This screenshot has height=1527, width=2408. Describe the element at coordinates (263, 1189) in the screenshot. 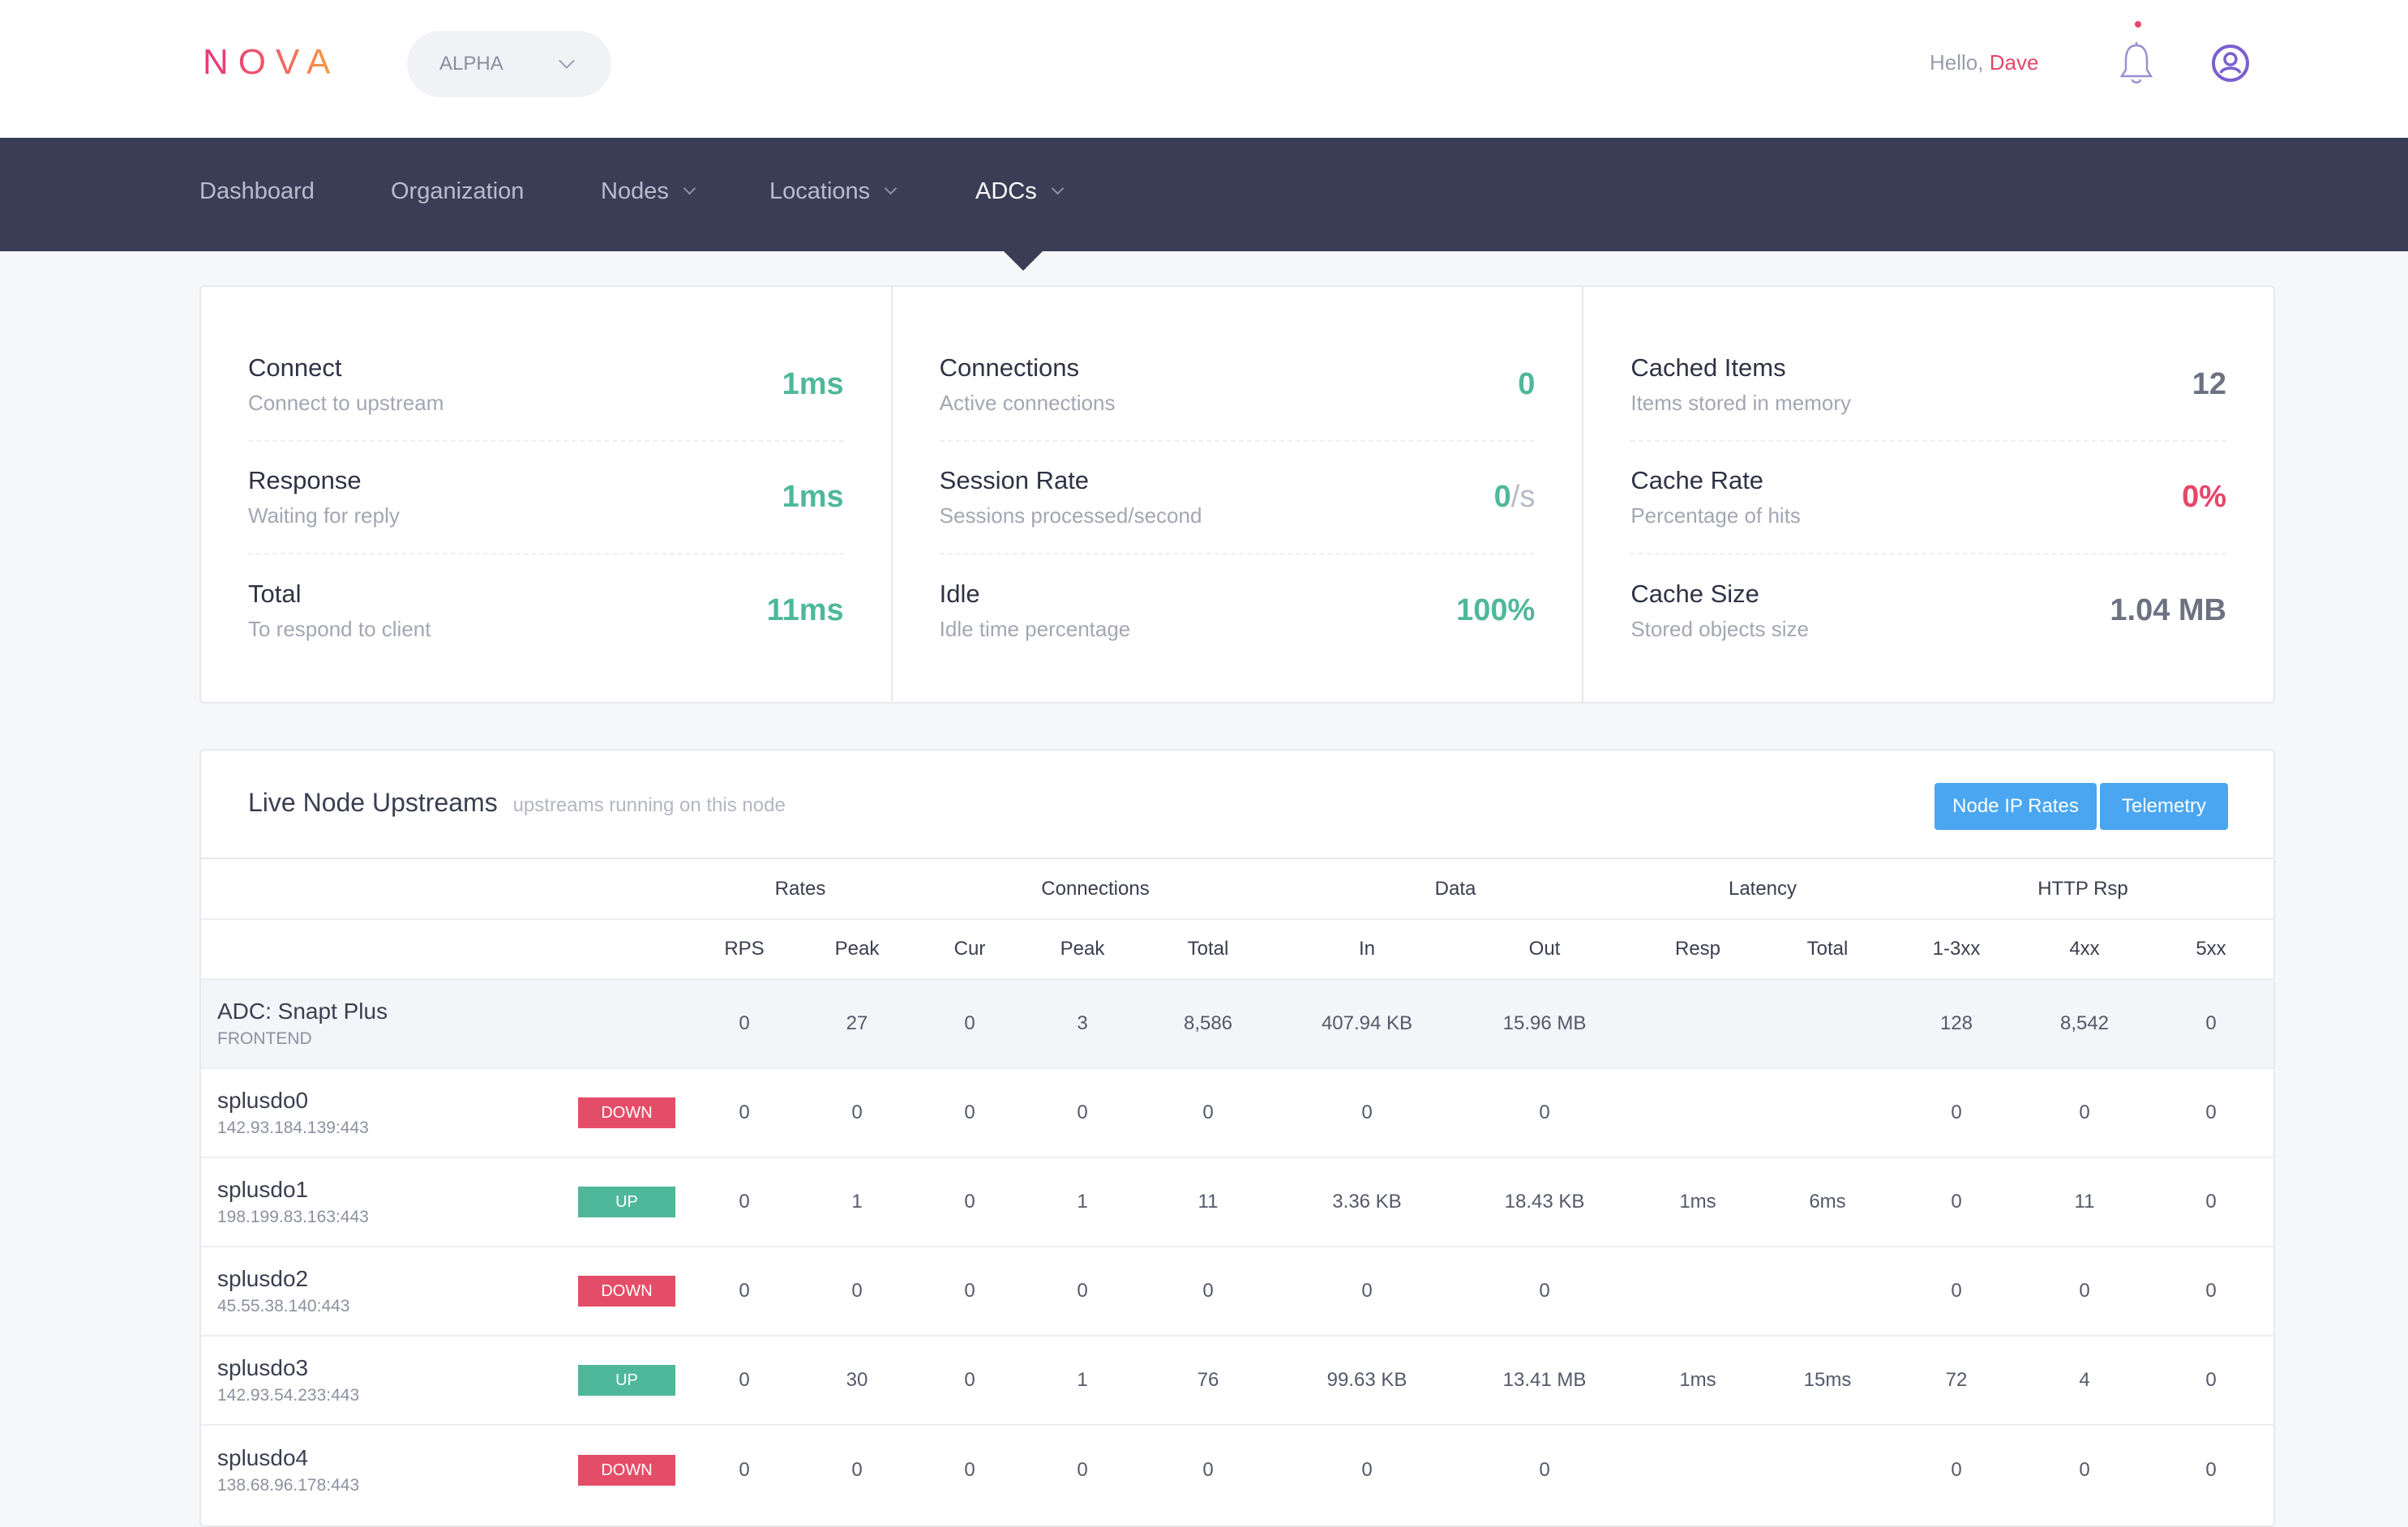

I see `upstream-name: splusdo1` at that location.